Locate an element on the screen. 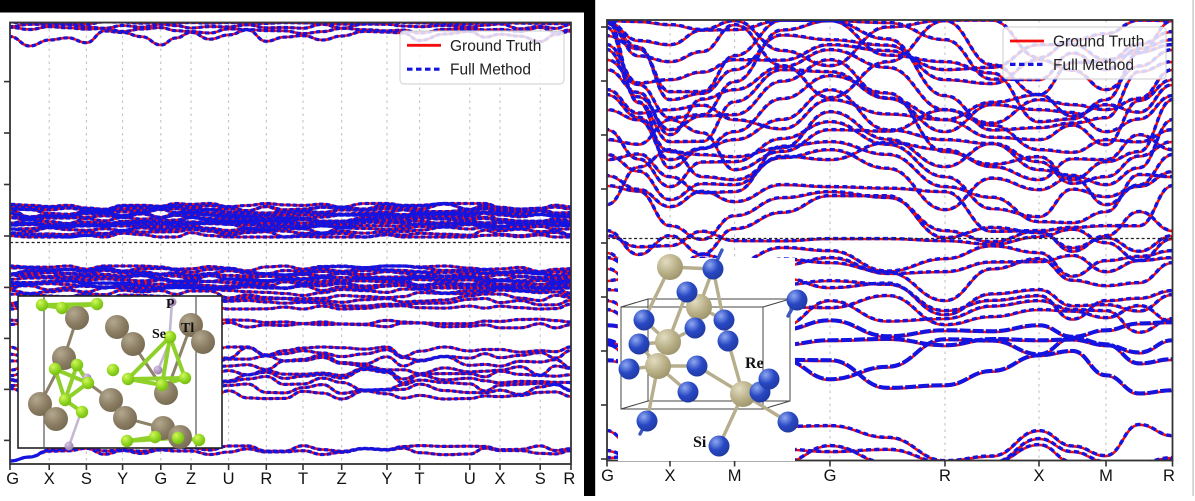 This screenshot has height=501, width=1195. svg-text: Re is located at coordinates (754, 363).